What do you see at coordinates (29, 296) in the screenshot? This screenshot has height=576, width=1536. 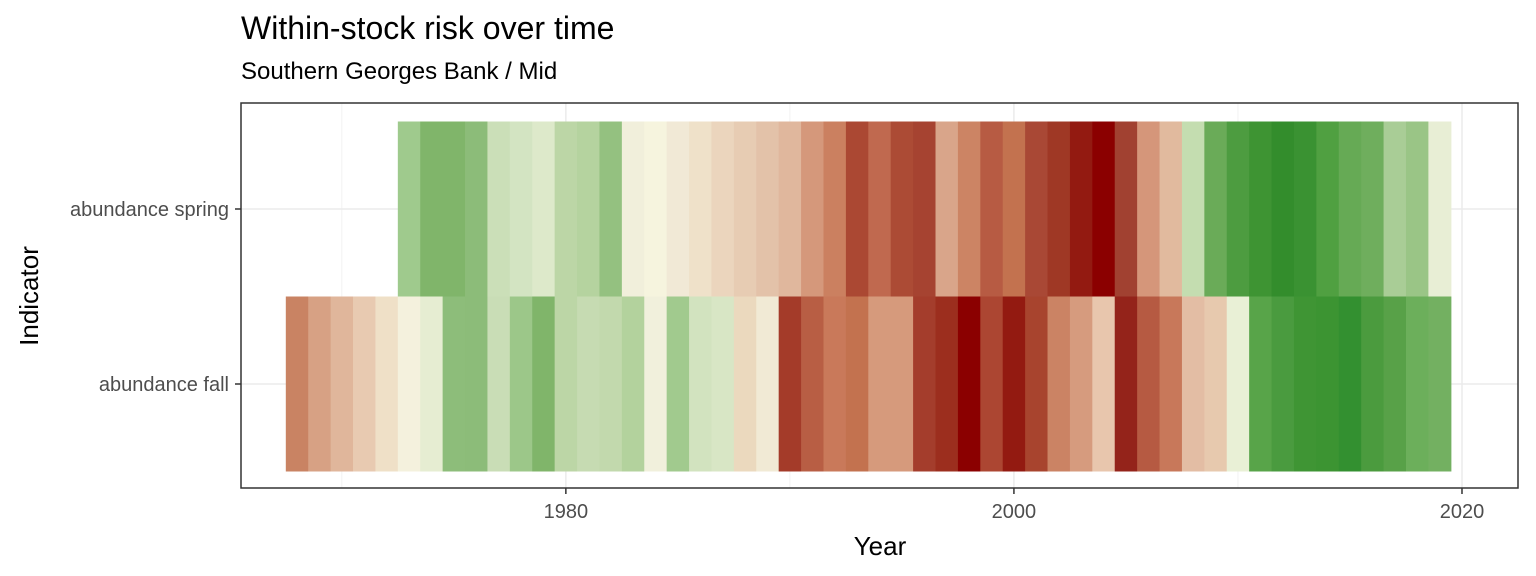 I see `y-axis-title: Indicator` at bounding box center [29, 296].